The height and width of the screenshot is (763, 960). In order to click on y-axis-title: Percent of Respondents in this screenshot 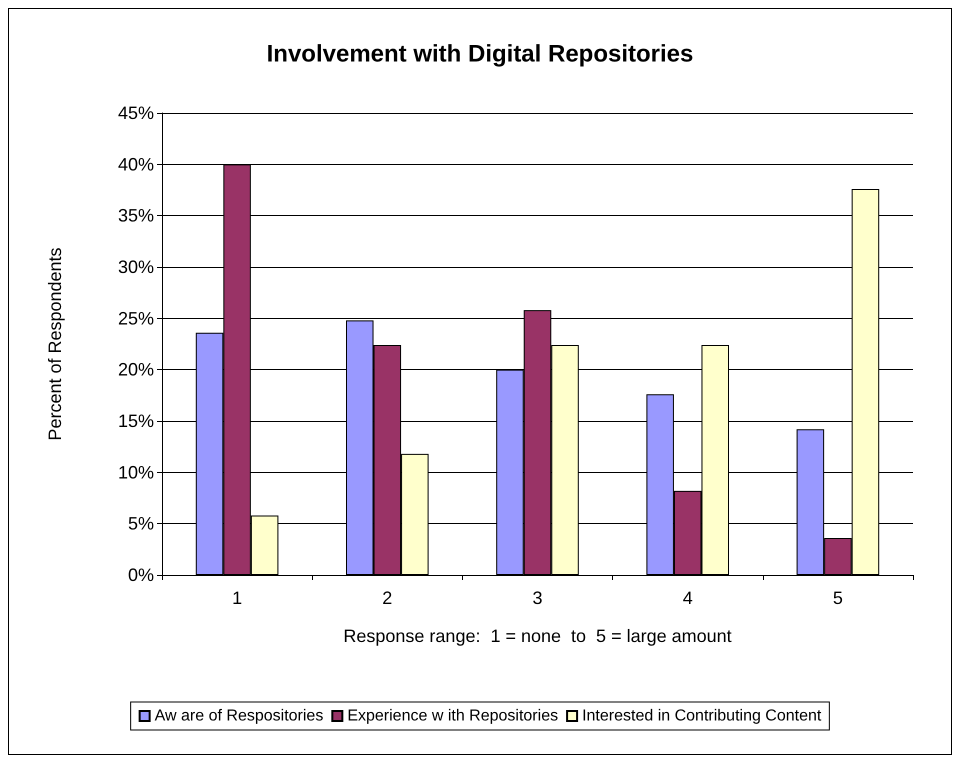, I will do `click(55, 344)`.